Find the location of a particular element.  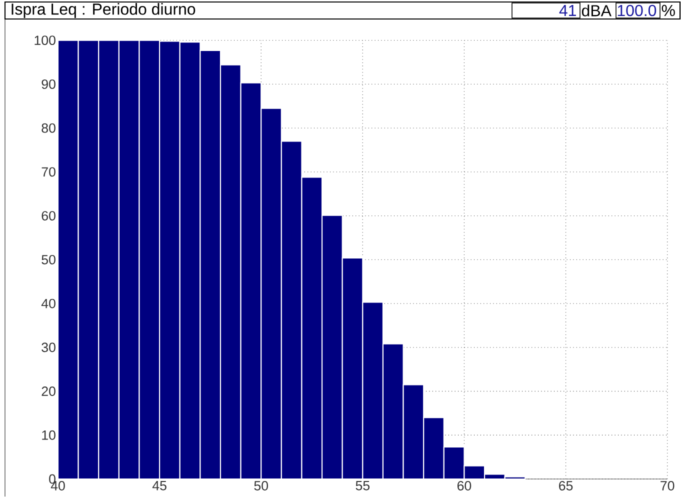

x-tick-label: 55 is located at coordinates (363, 485).